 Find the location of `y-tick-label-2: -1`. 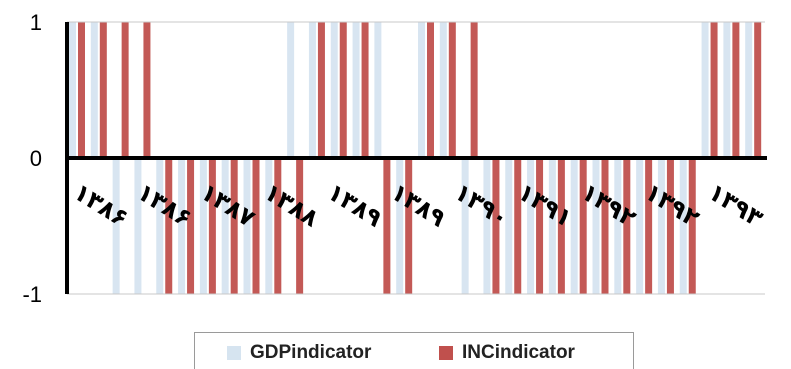

y-tick-label-2: -1 is located at coordinates (32, 294).